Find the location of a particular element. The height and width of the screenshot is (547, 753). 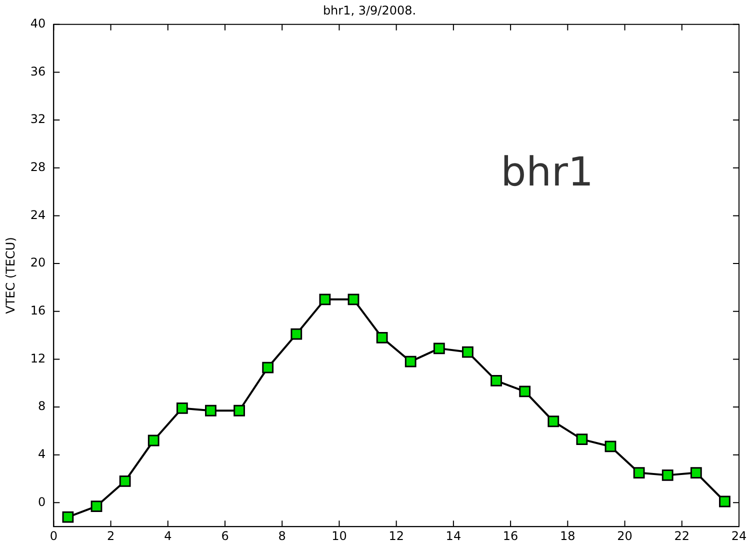

x-tick-label: 8 is located at coordinates (282, 535).